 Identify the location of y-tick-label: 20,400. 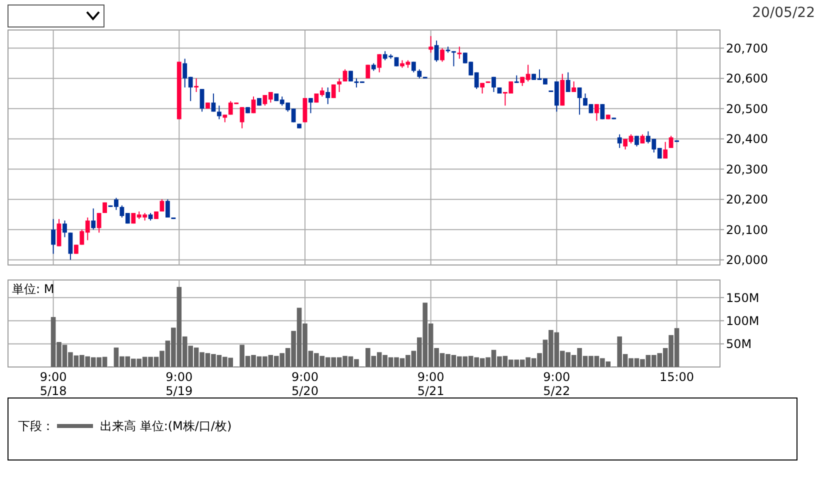
(747, 139).